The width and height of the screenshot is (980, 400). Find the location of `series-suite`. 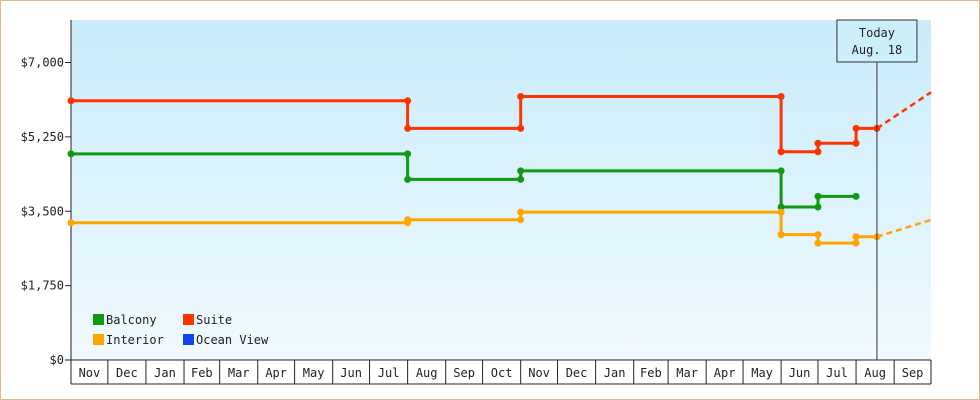

series-suite is located at coordinates (499, 123).